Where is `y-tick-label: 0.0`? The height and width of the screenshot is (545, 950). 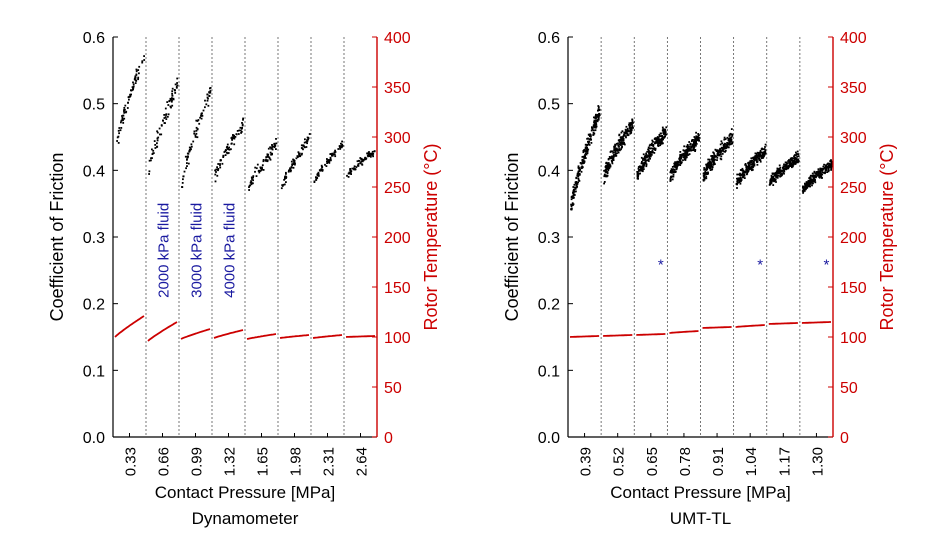
y-tick-label: 0.0 is located at coordinates (549, 438).